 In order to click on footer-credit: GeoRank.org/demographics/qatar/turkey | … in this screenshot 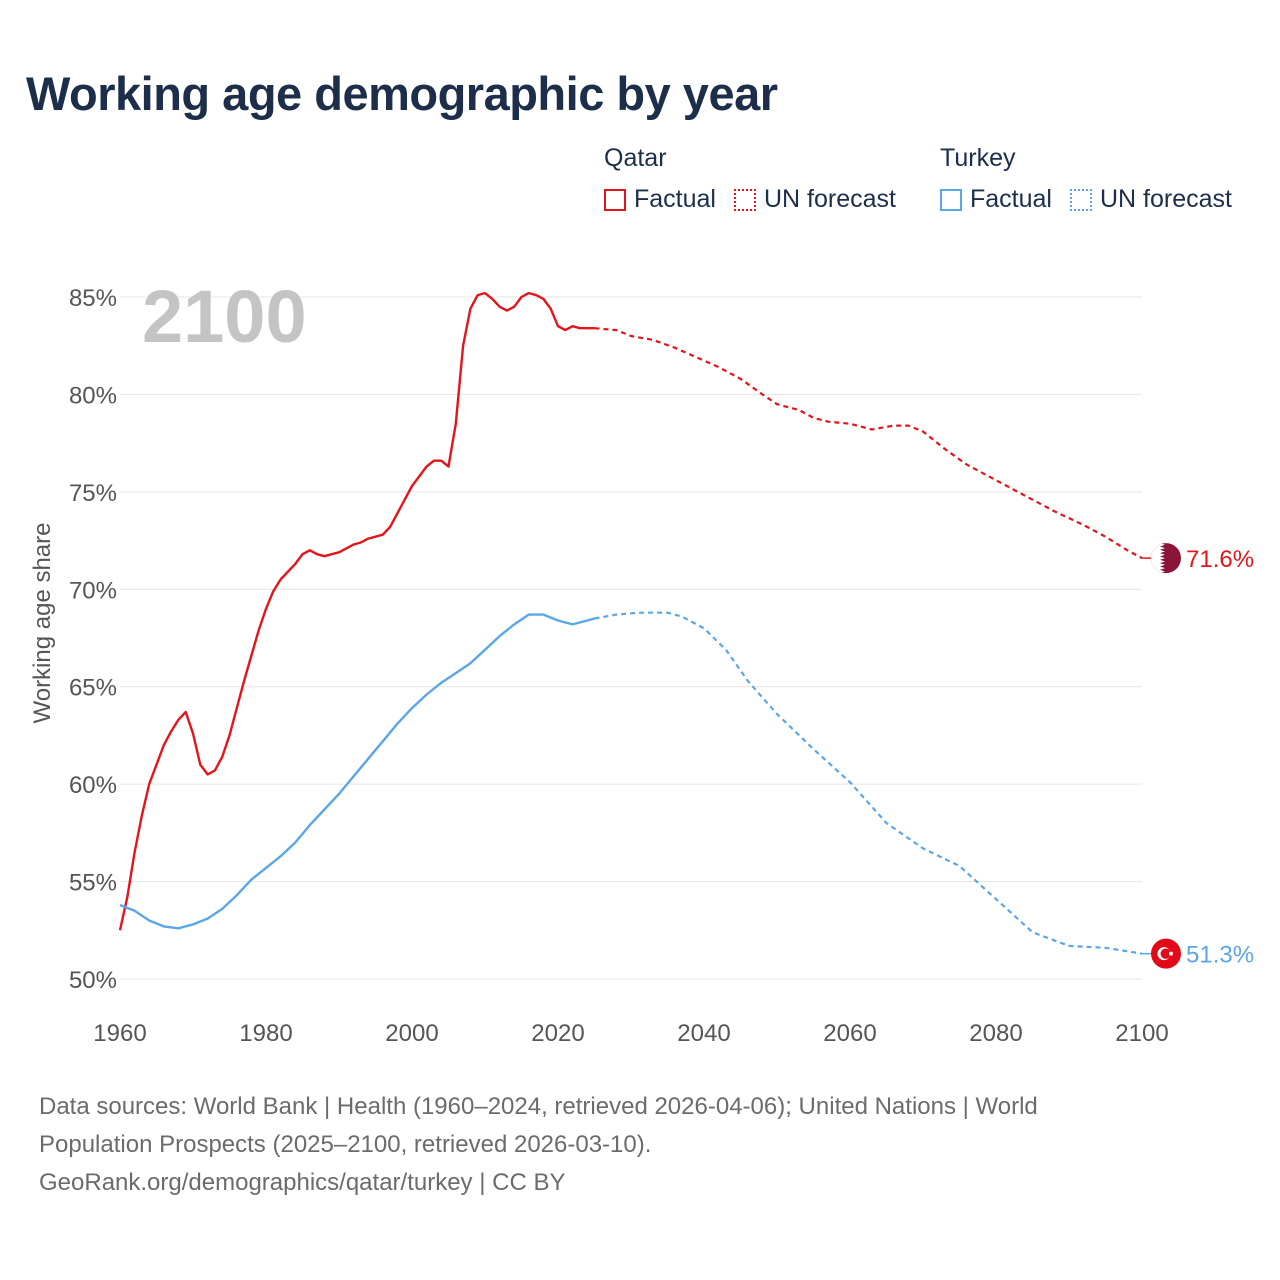, I will do `click(302, 1182)`.